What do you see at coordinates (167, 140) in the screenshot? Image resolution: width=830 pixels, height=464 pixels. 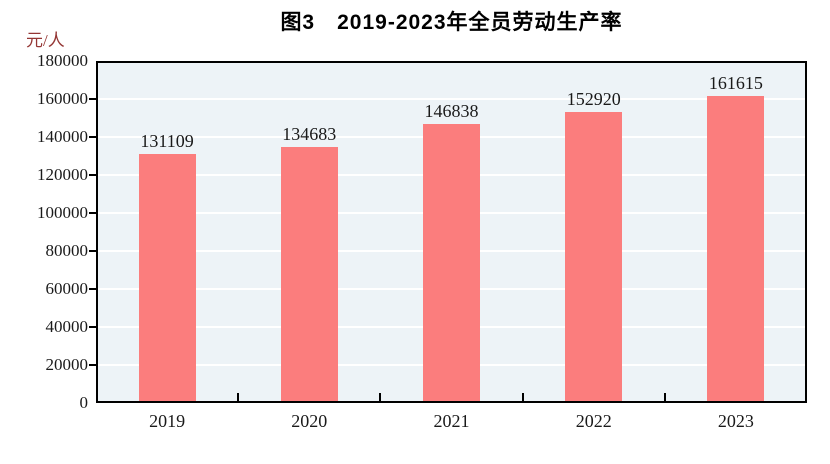 I see `bar-value-label: 131109` at bounding box center [167, 140].